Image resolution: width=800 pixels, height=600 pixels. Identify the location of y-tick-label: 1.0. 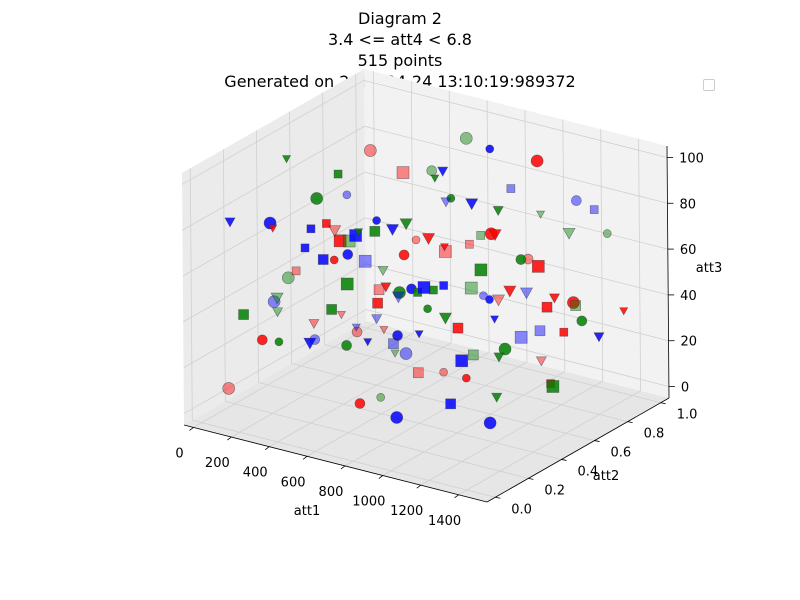
(687, 415).